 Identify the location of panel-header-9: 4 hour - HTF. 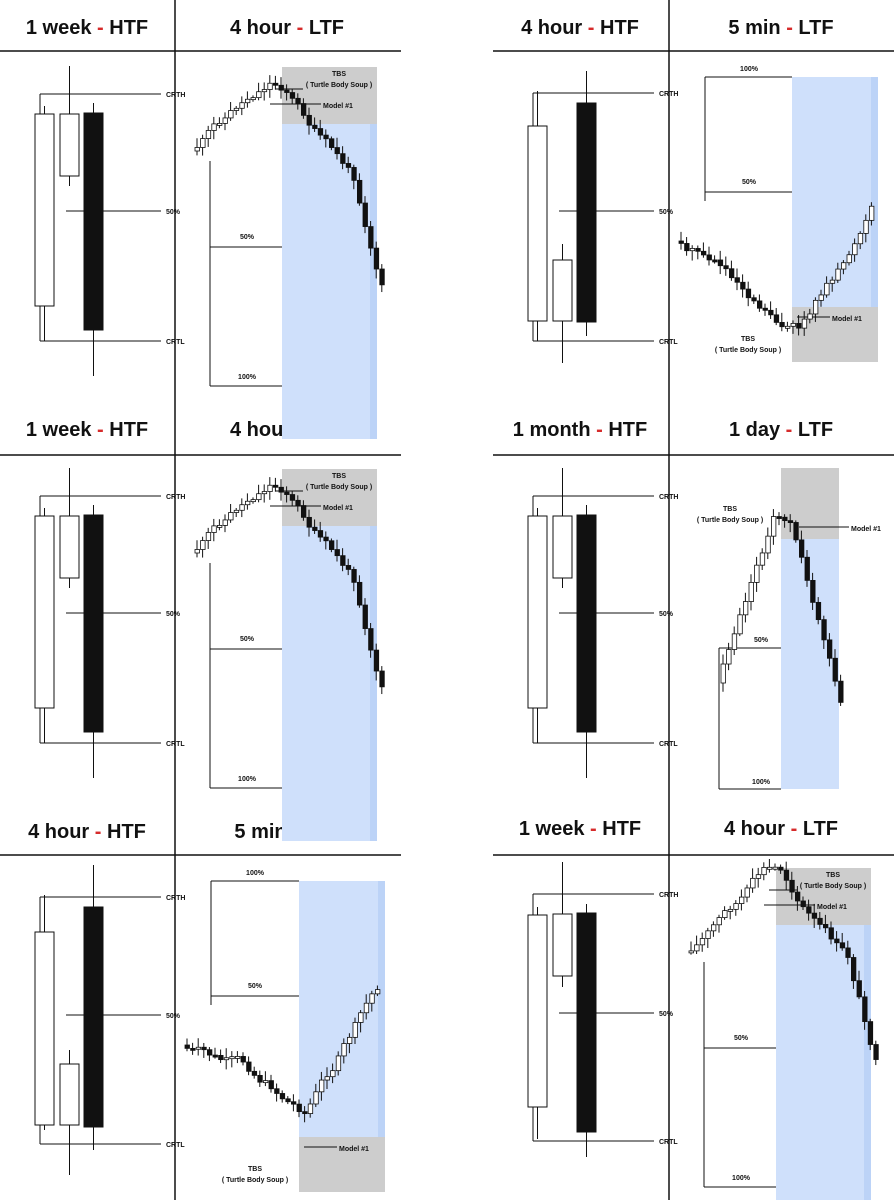
(87, 832).